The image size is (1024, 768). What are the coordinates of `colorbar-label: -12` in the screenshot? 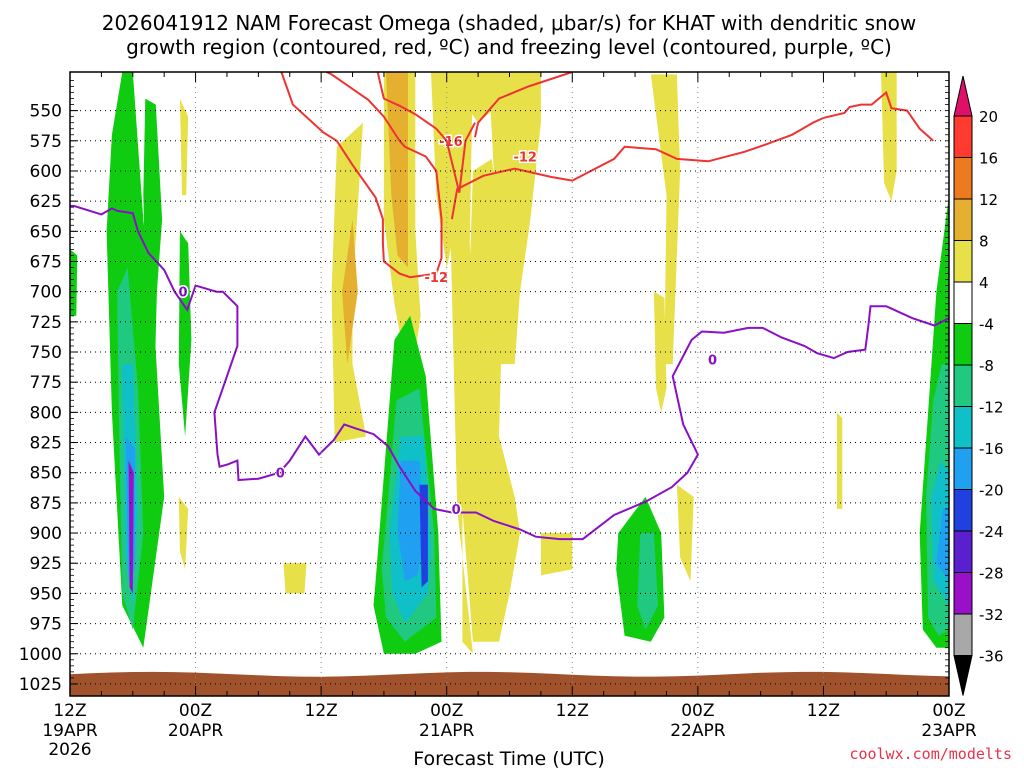 It's located at (991, 408).